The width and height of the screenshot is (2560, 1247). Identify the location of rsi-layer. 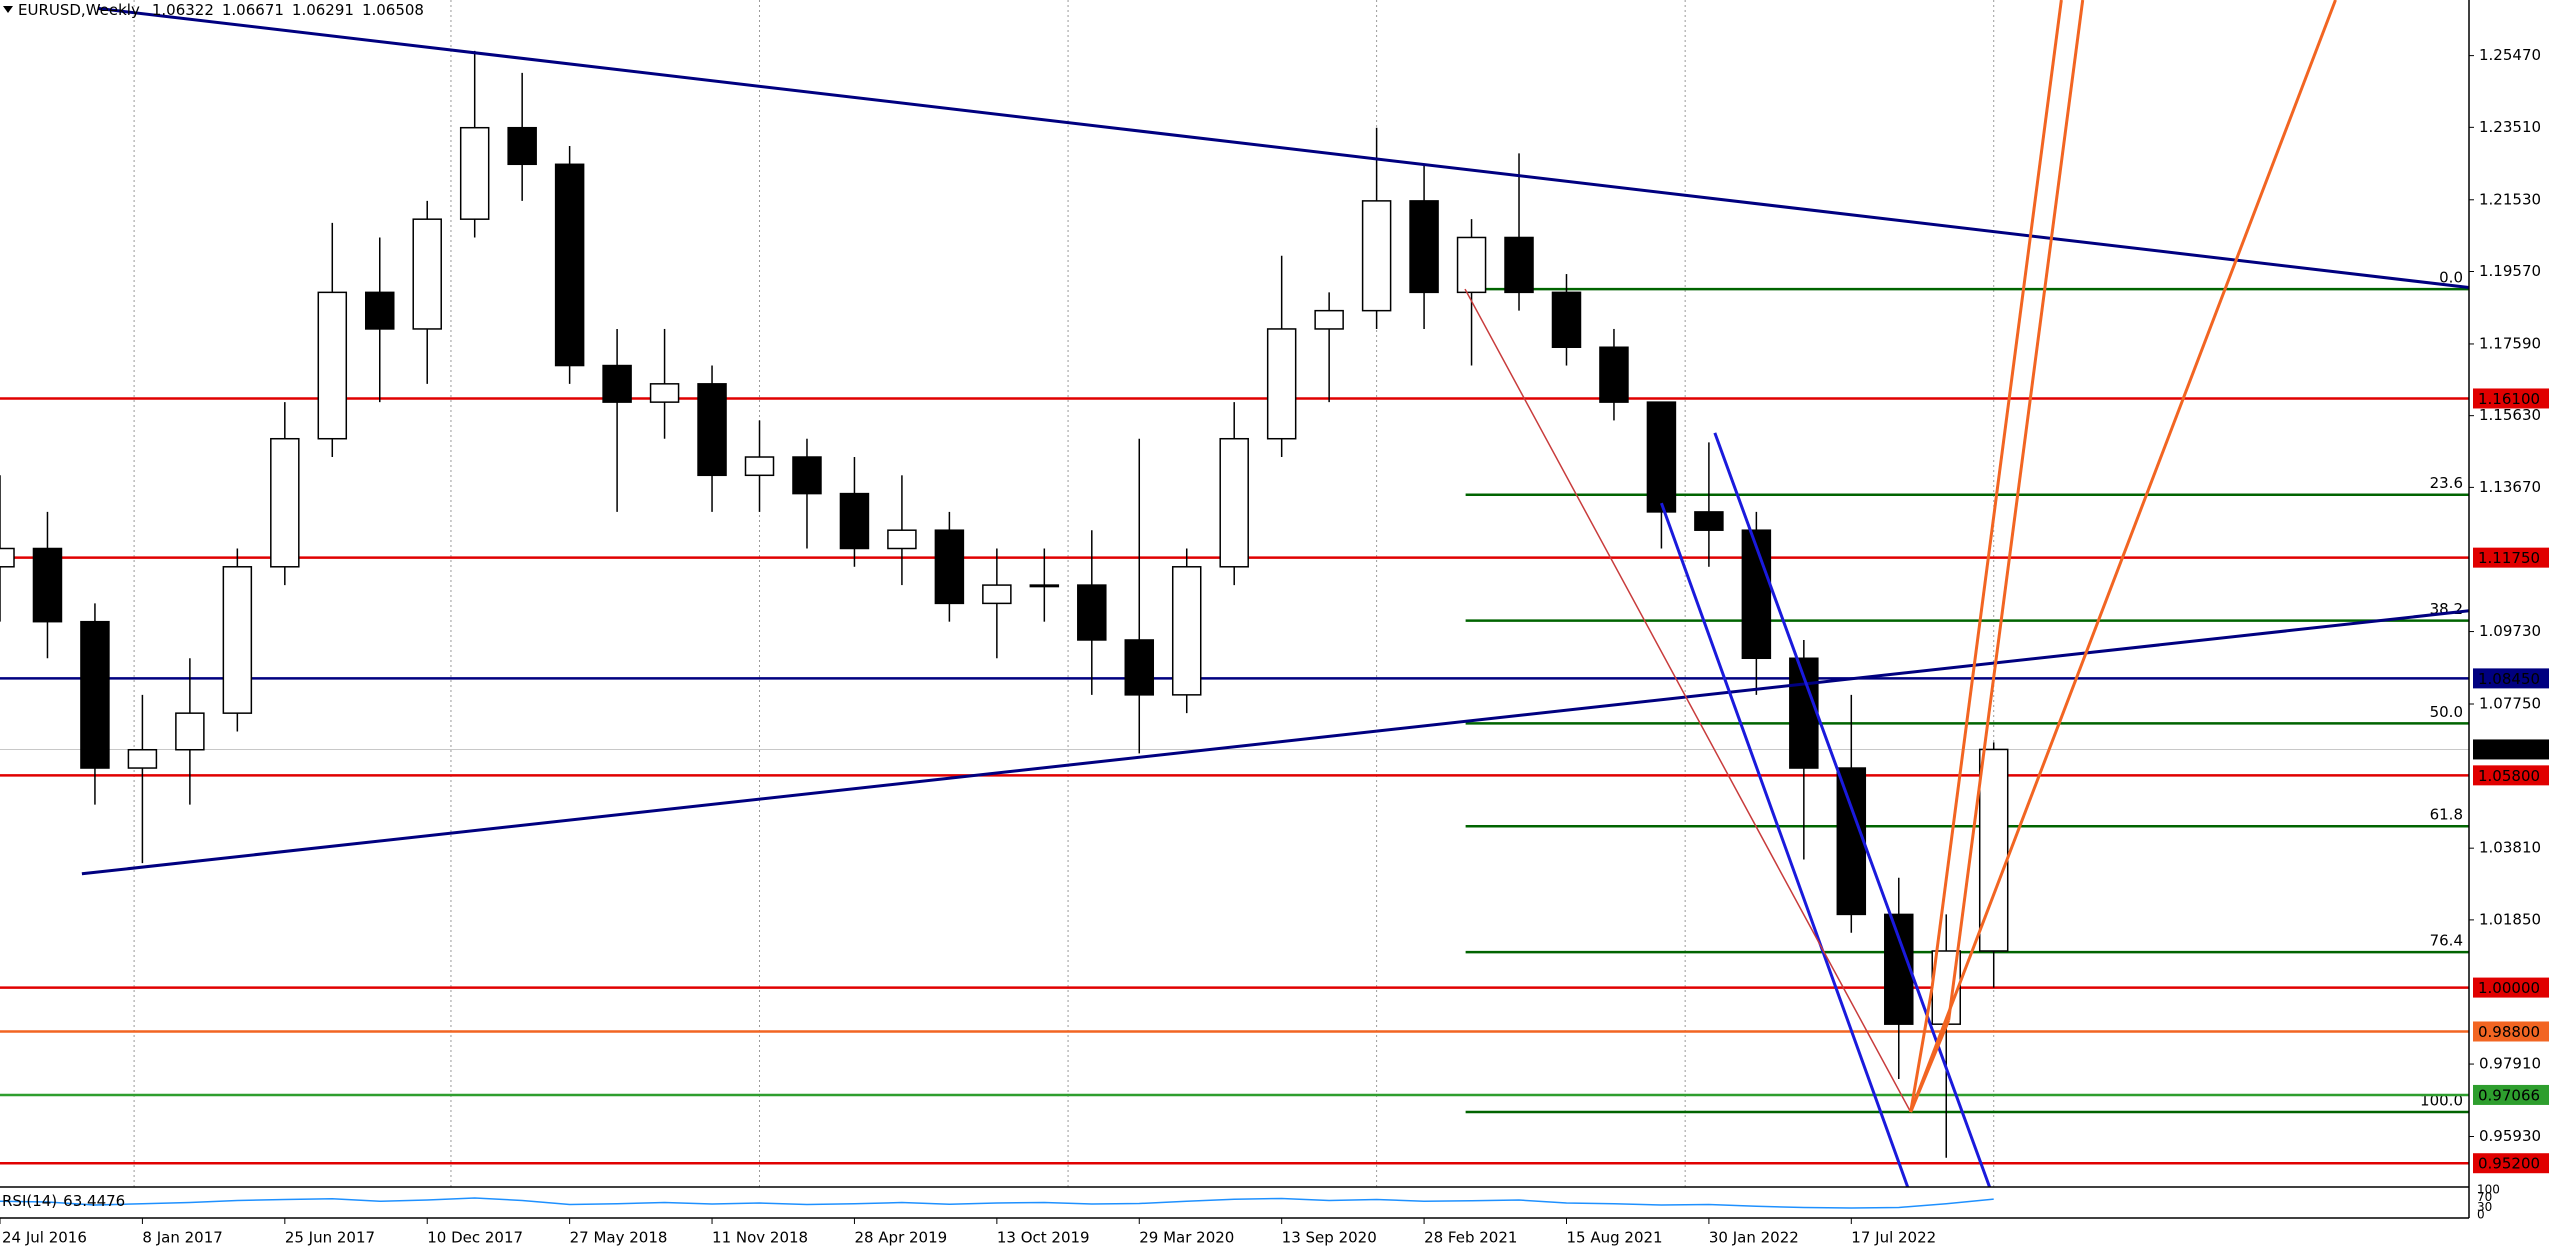
(997, 1203).